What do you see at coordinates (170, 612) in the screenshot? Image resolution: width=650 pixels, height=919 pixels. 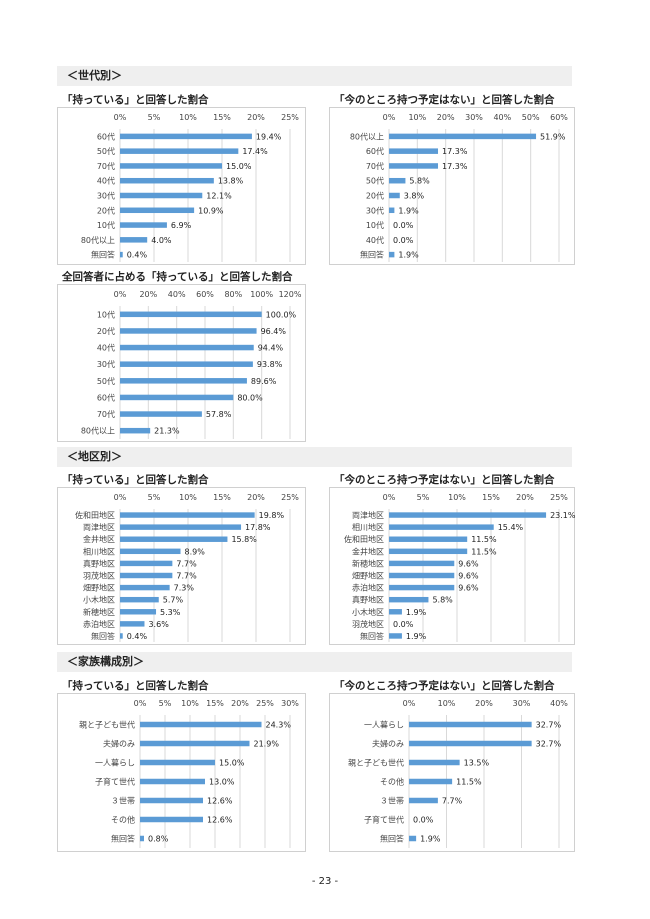 I see `data-label: 5.3%` at bounding box center [170, 612].